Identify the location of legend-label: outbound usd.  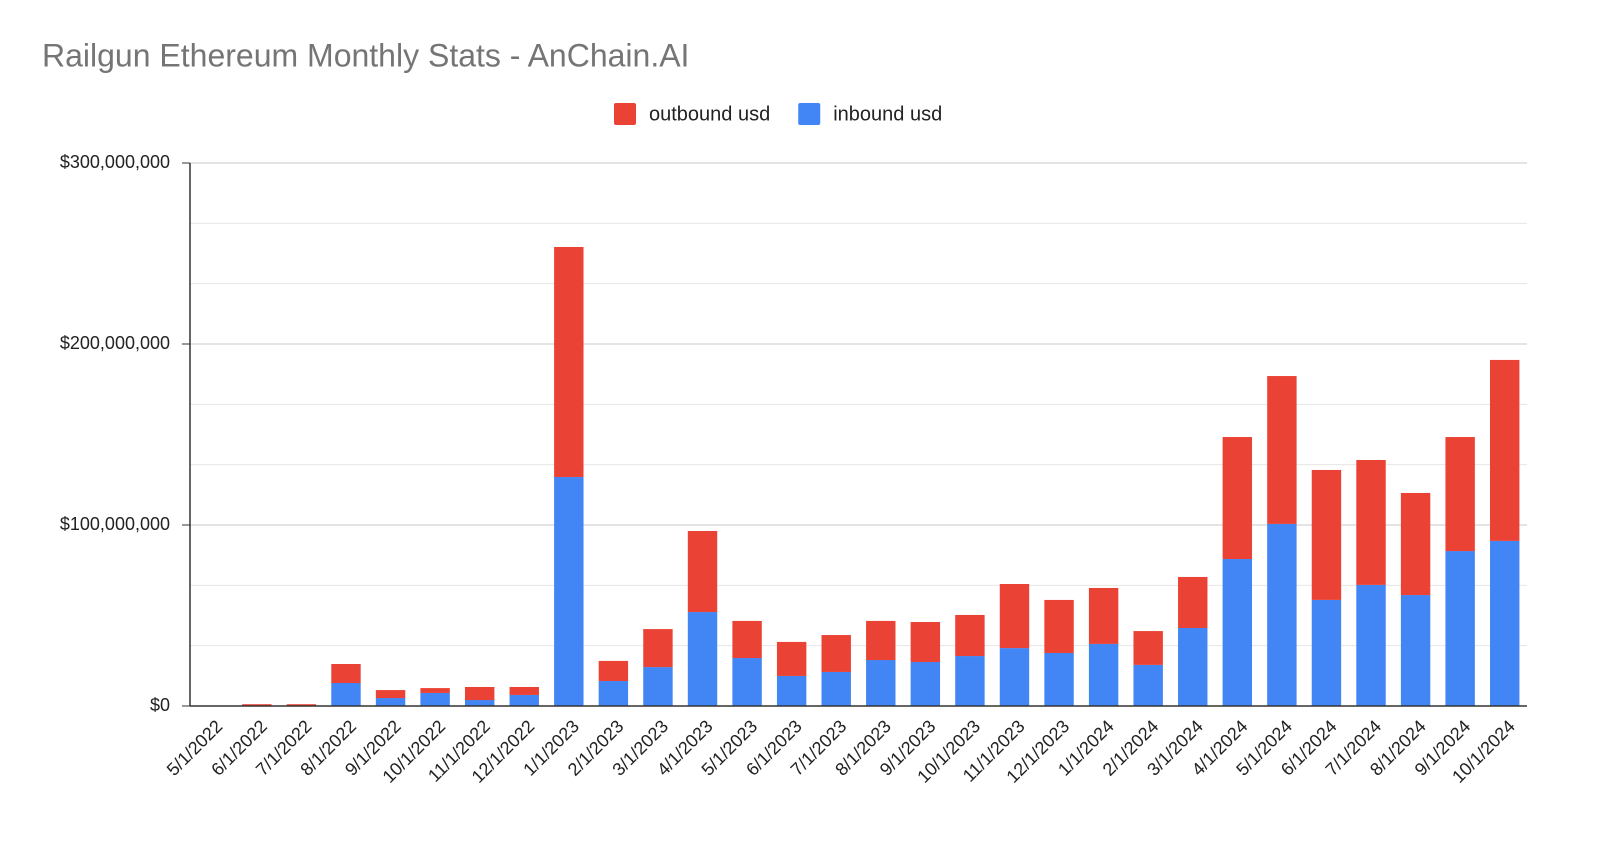
(709, 114).